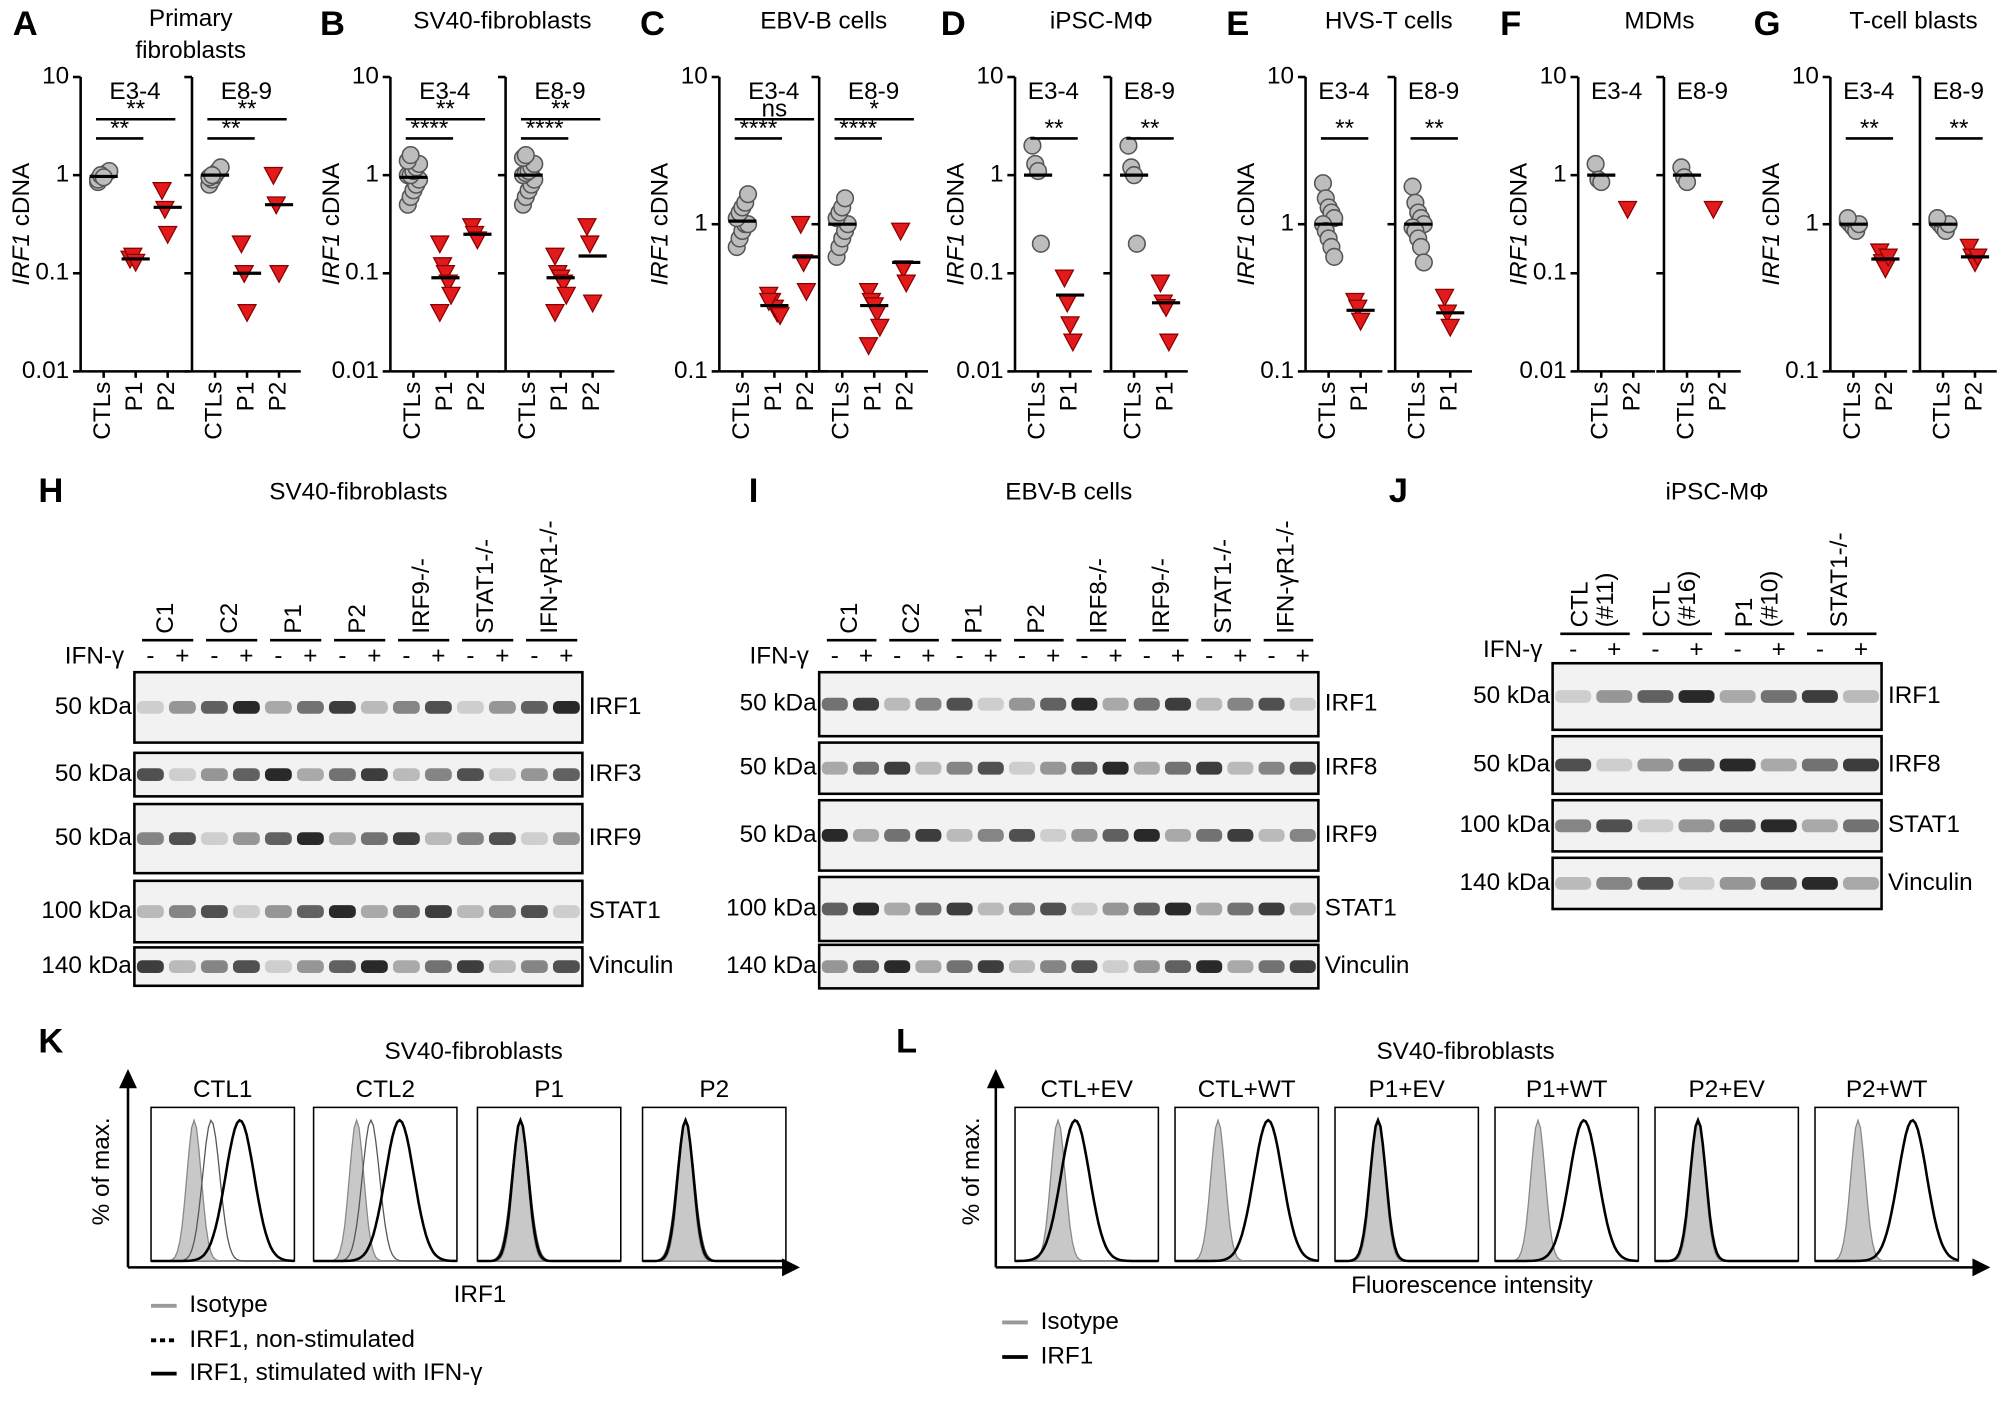  Describe the element at coordinates (362, 272) in the screenshot. I see `y-tick-label: 0.1` at that location.